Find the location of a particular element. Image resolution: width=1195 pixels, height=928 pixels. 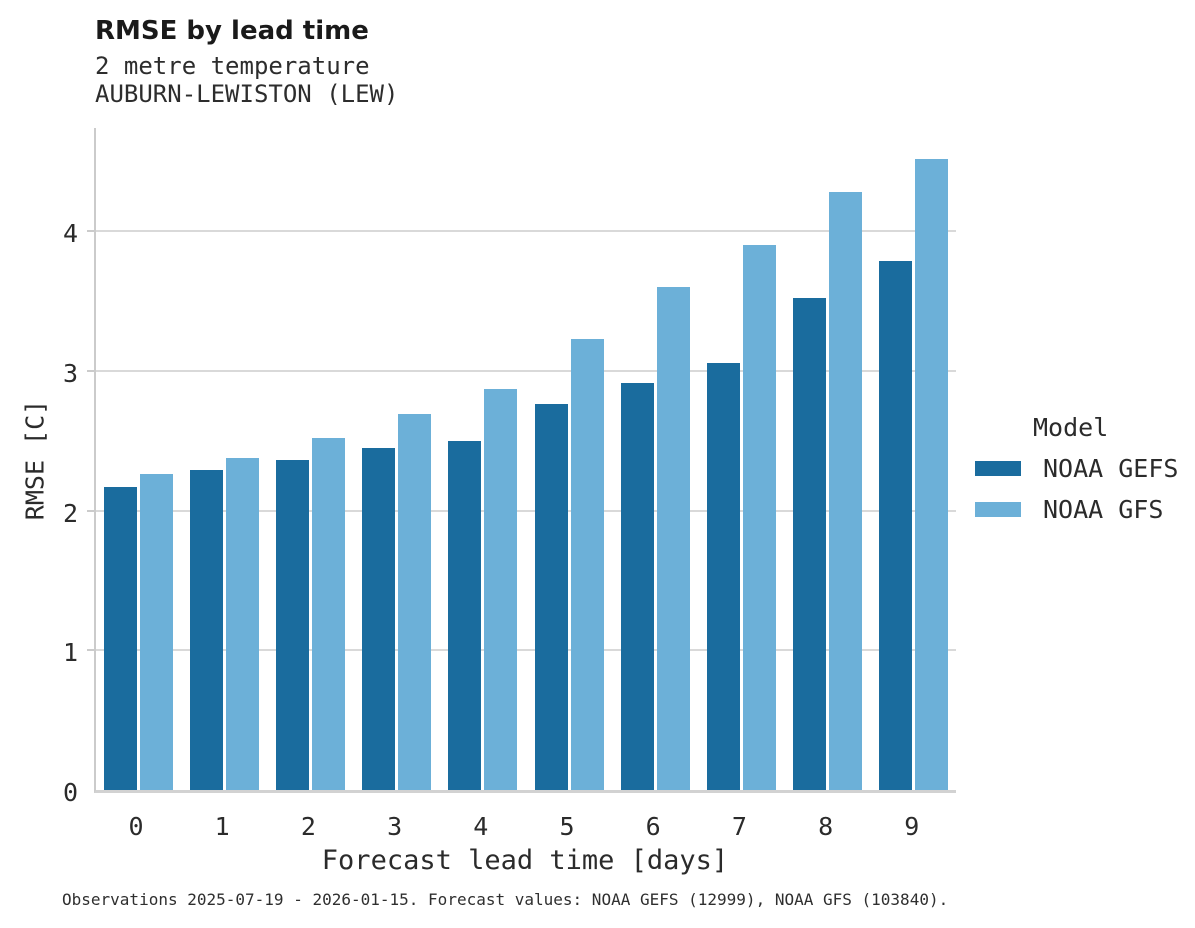

y-tick-label: 1 is located at coordinates (70, 653).